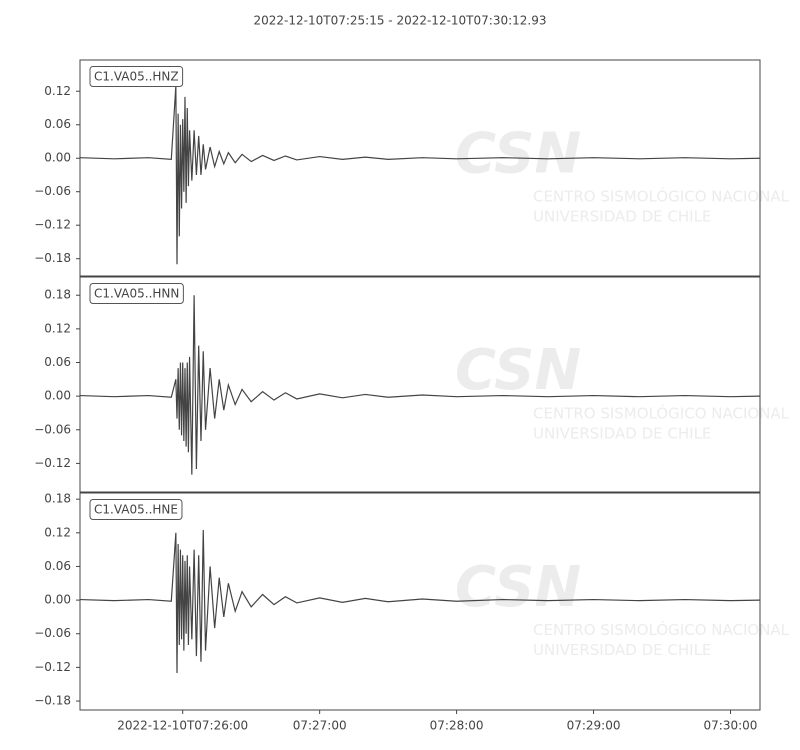 The image size is (800, 750). I want to click on trace-label: C1.VA05..HNN, so click(136, 294).